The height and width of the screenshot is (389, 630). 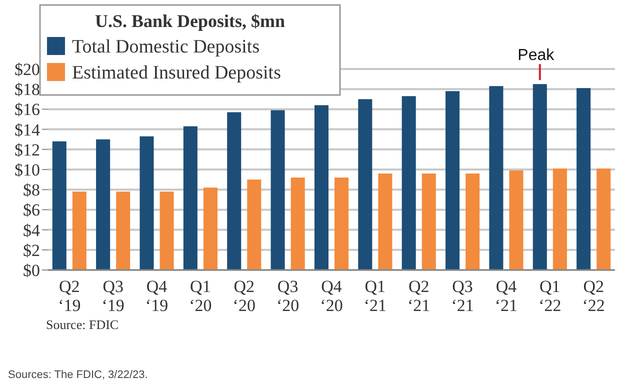 I want to click on x-tick-label: Q4 ‘21, so click(x=506, y=296).